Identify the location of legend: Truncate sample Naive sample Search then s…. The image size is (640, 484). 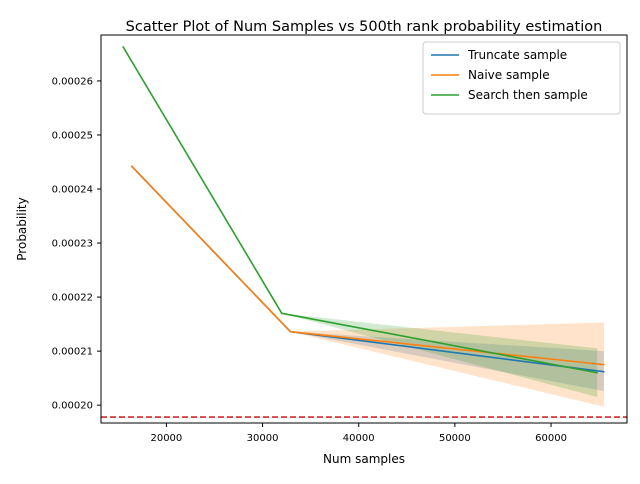
(521, 78).